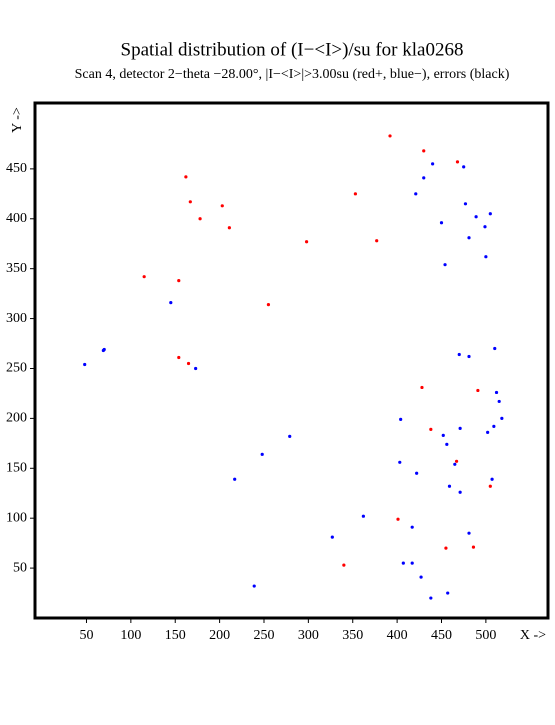  What do you see at coordinates (16, 418) in the screenshot?
I see `y-tick-label: 200` at bounding box center [16, 418].